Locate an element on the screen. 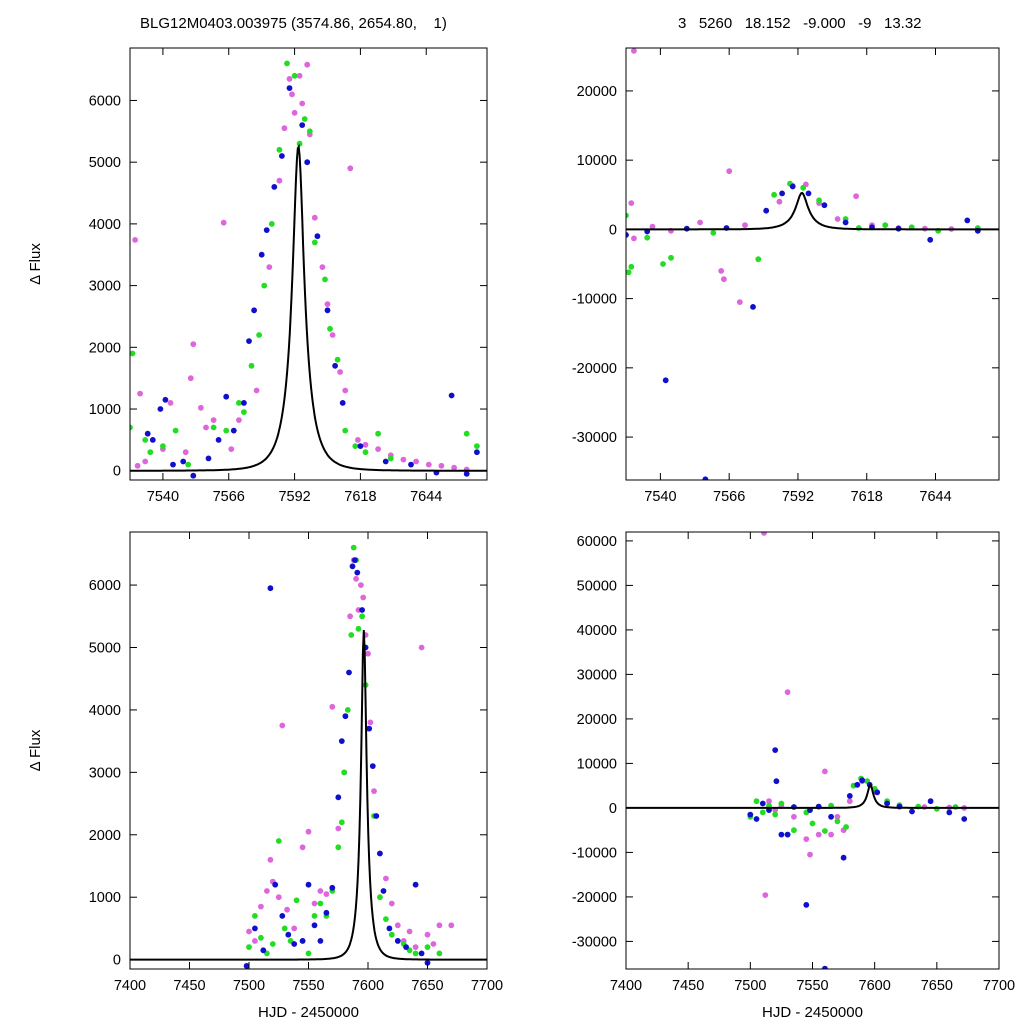  x-tick-label: 7566 is located at coordinates (229, 497).